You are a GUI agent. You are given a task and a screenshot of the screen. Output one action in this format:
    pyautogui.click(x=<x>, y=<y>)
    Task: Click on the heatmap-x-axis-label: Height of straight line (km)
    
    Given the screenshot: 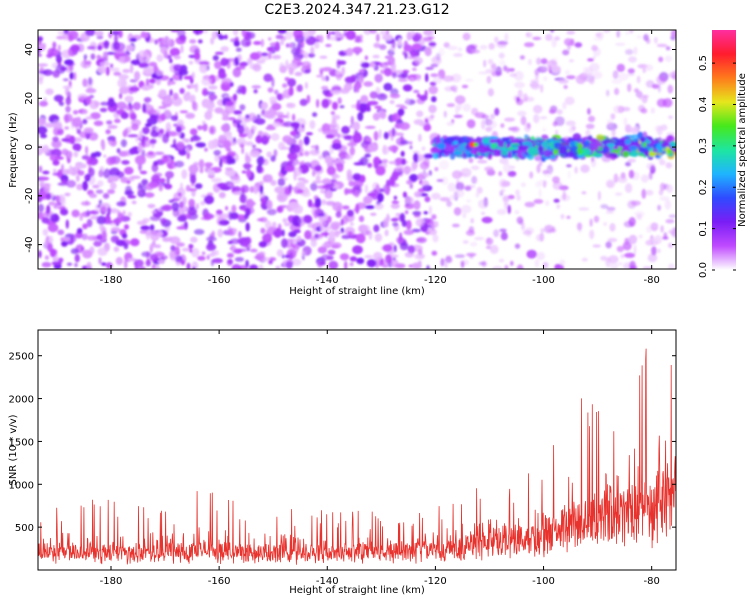 What is the action you would take?
    pyautogui.click(x=357, y=291)
    